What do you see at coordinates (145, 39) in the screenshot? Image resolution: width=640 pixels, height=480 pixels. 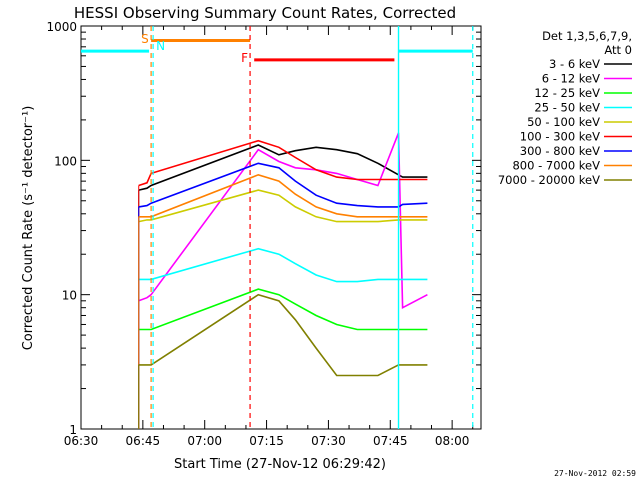 I see `annotation-label: S` at bounding box center [145, 39].